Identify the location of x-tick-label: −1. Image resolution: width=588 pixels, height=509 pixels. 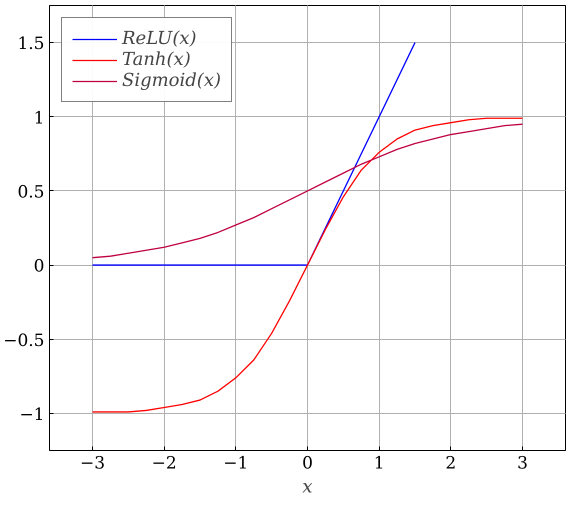
(235, 464).